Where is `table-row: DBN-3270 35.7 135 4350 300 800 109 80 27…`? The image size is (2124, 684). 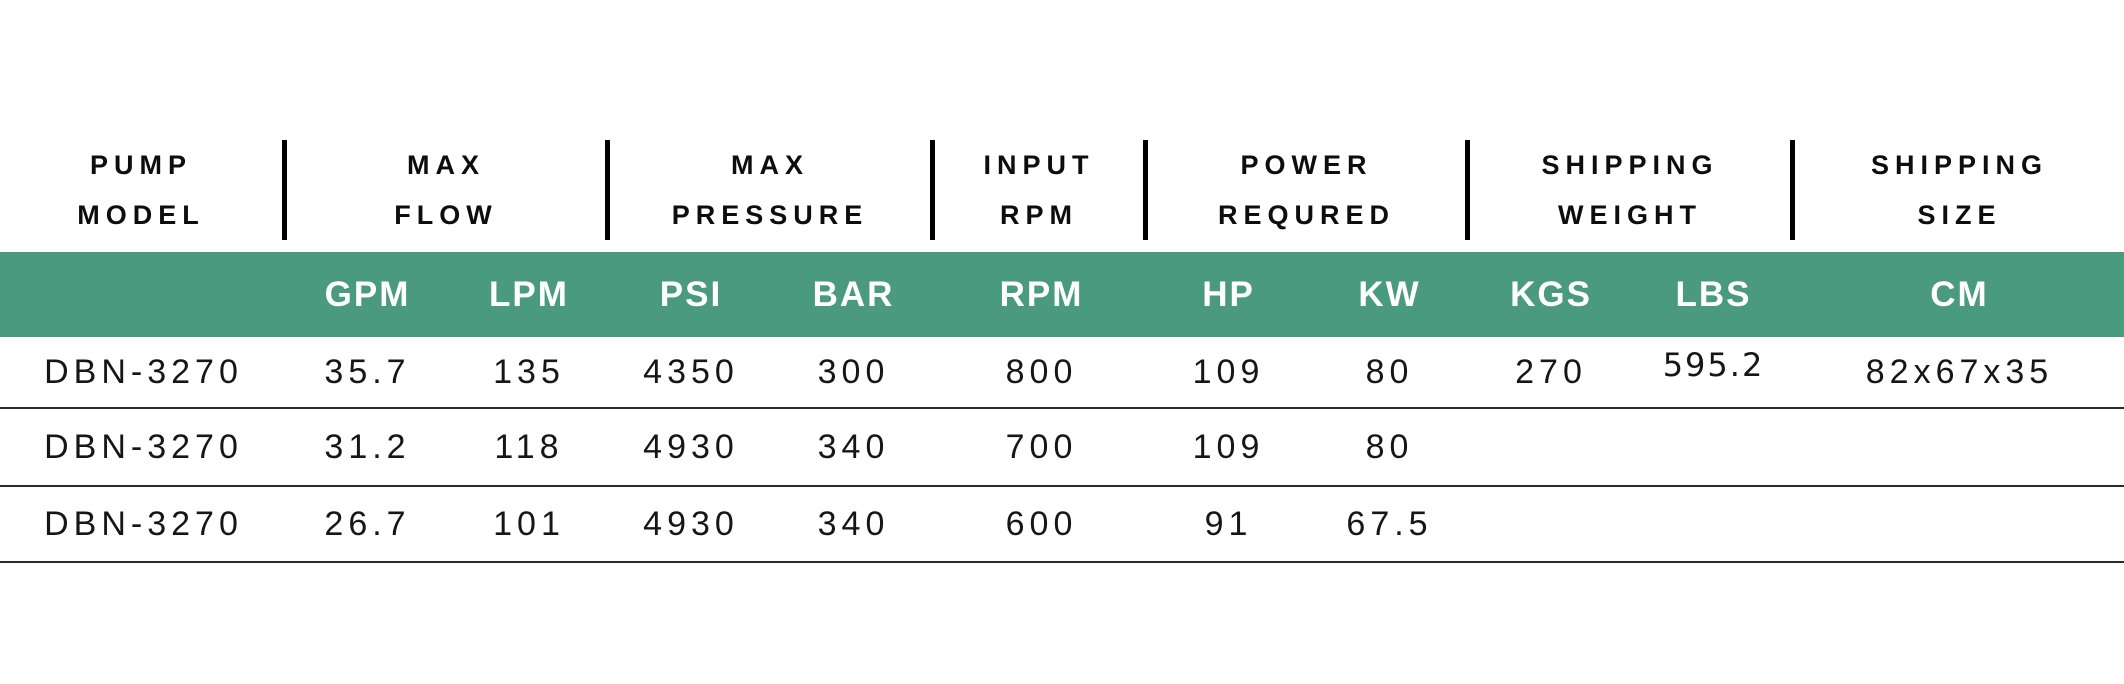 table-row: DBN-3270 35.7 135 4350 300 800 109 80 27… is located at coordinates (1062, 373).